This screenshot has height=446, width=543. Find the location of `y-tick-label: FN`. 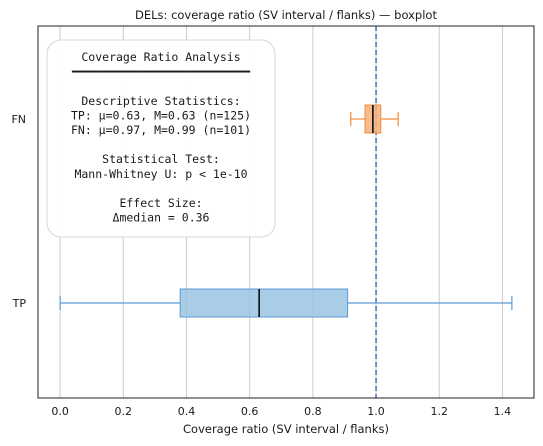

y-tick-label: FN is located at coordinates (18, 119).